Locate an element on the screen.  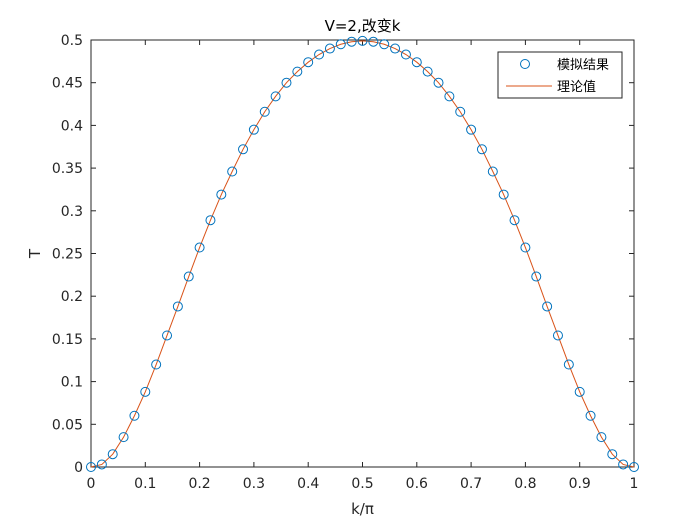
legend: 模拟结果 理论值 is located at coordinates (560, 75).